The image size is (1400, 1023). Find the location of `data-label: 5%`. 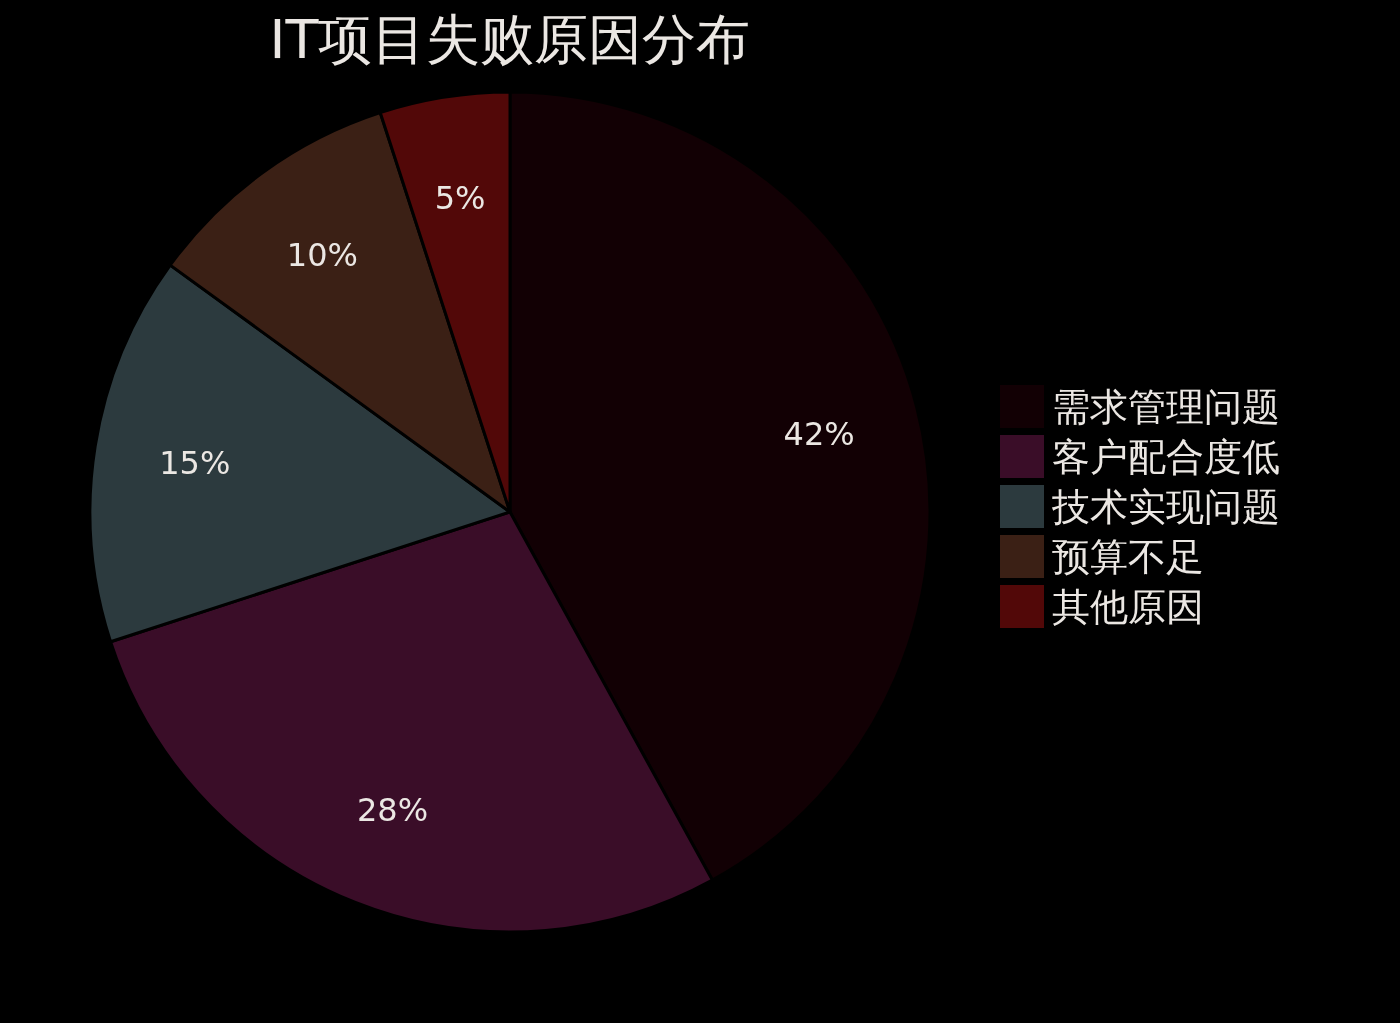

data-label: 5% is located at coordinates (460, 197).